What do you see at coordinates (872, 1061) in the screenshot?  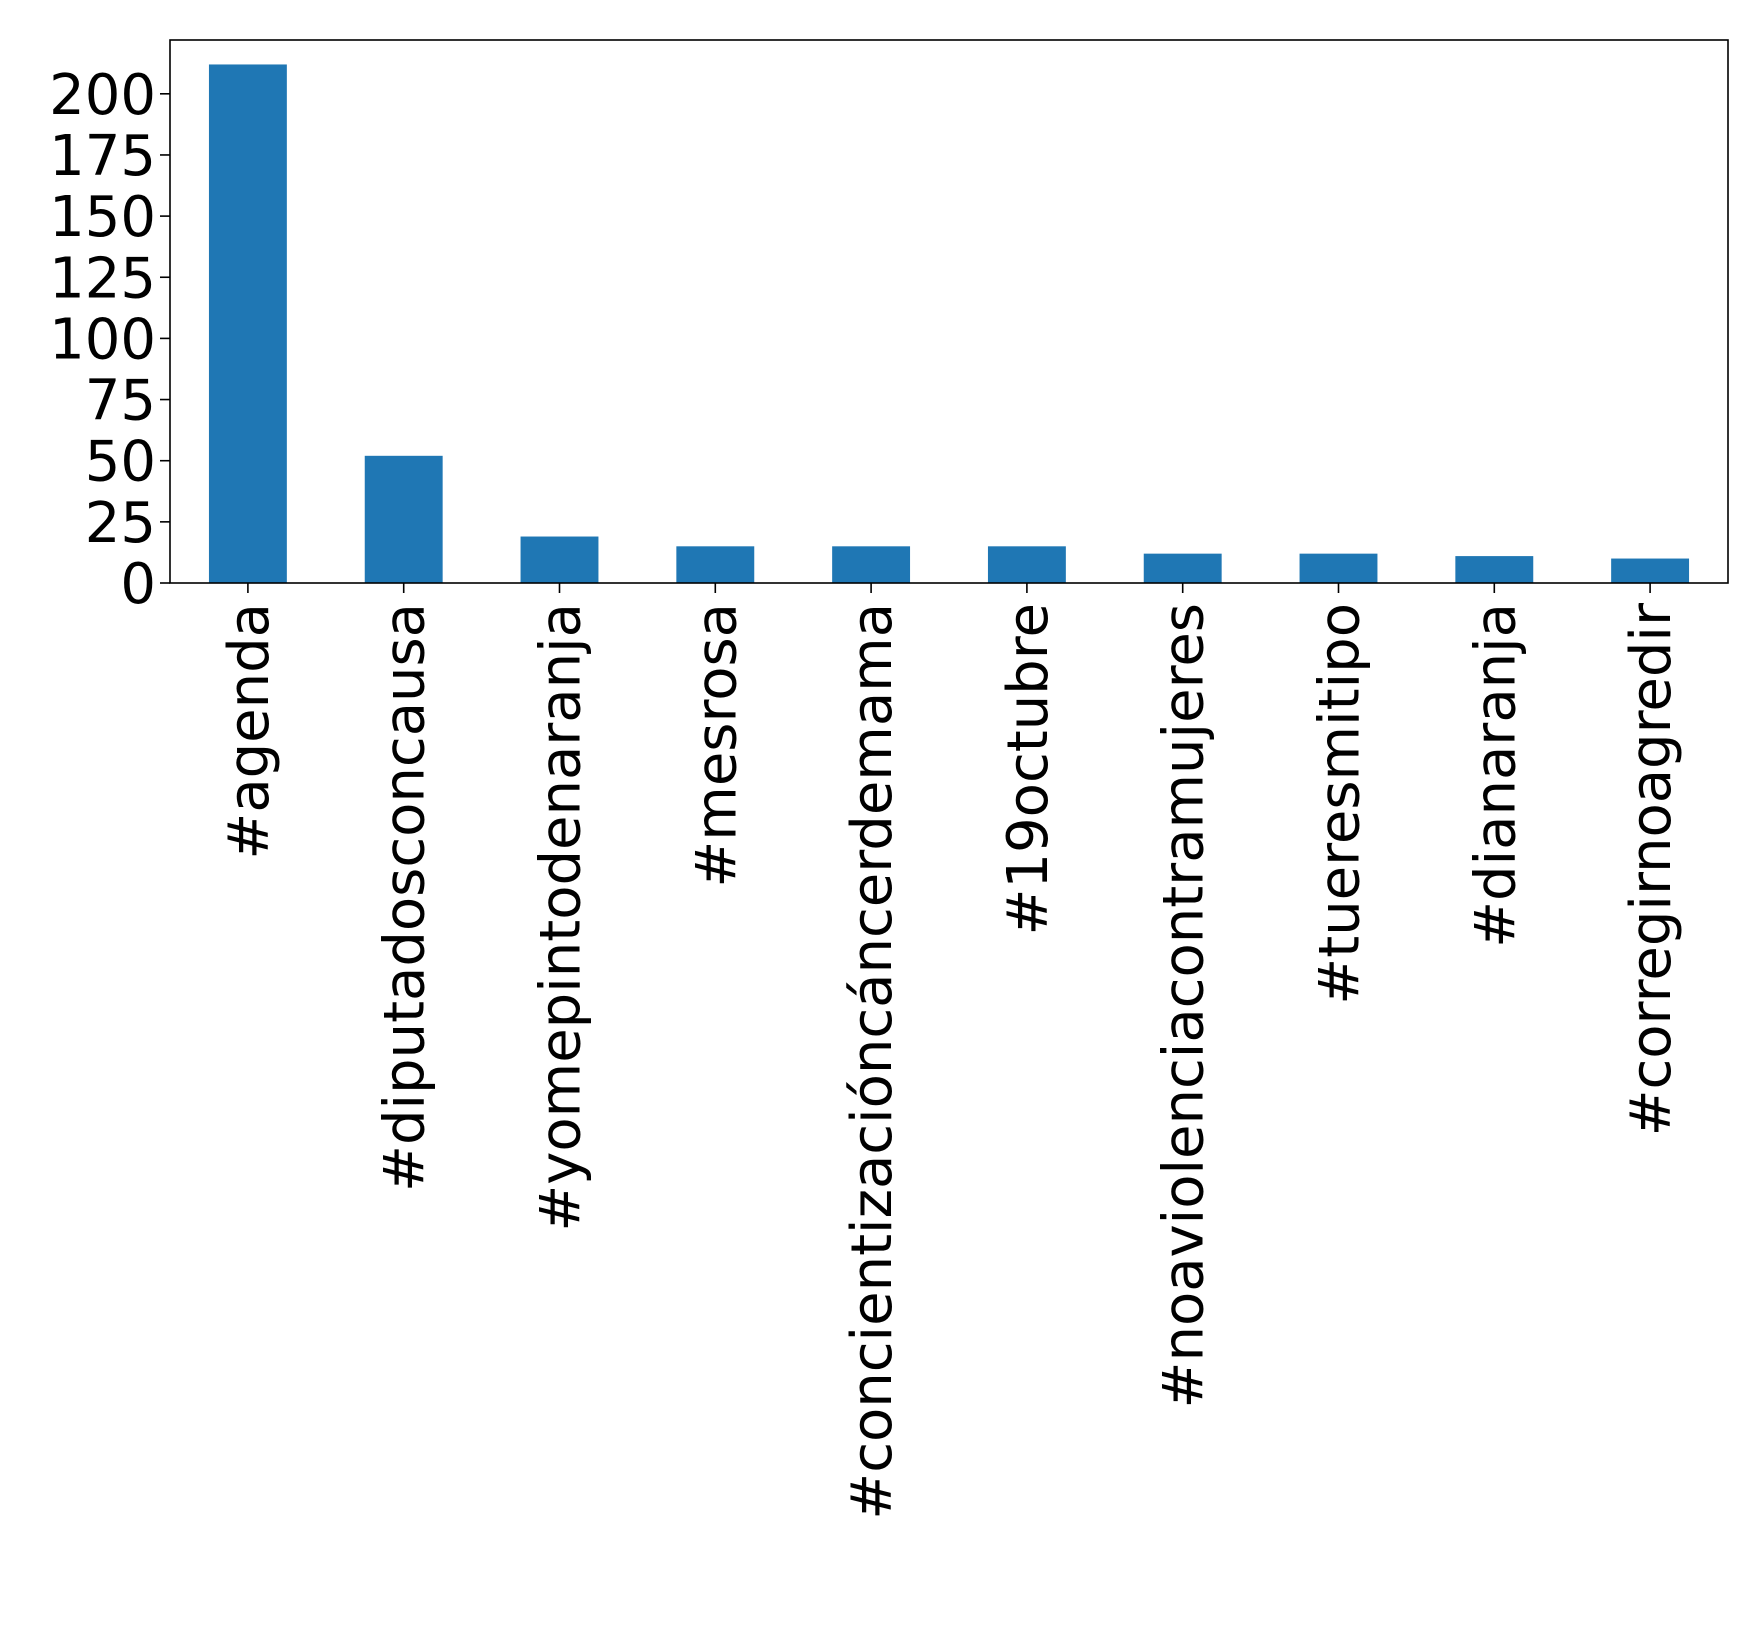 I see `x-tick-label: #concientizacióncáncerdemama` at bounding box center [872, 1061].